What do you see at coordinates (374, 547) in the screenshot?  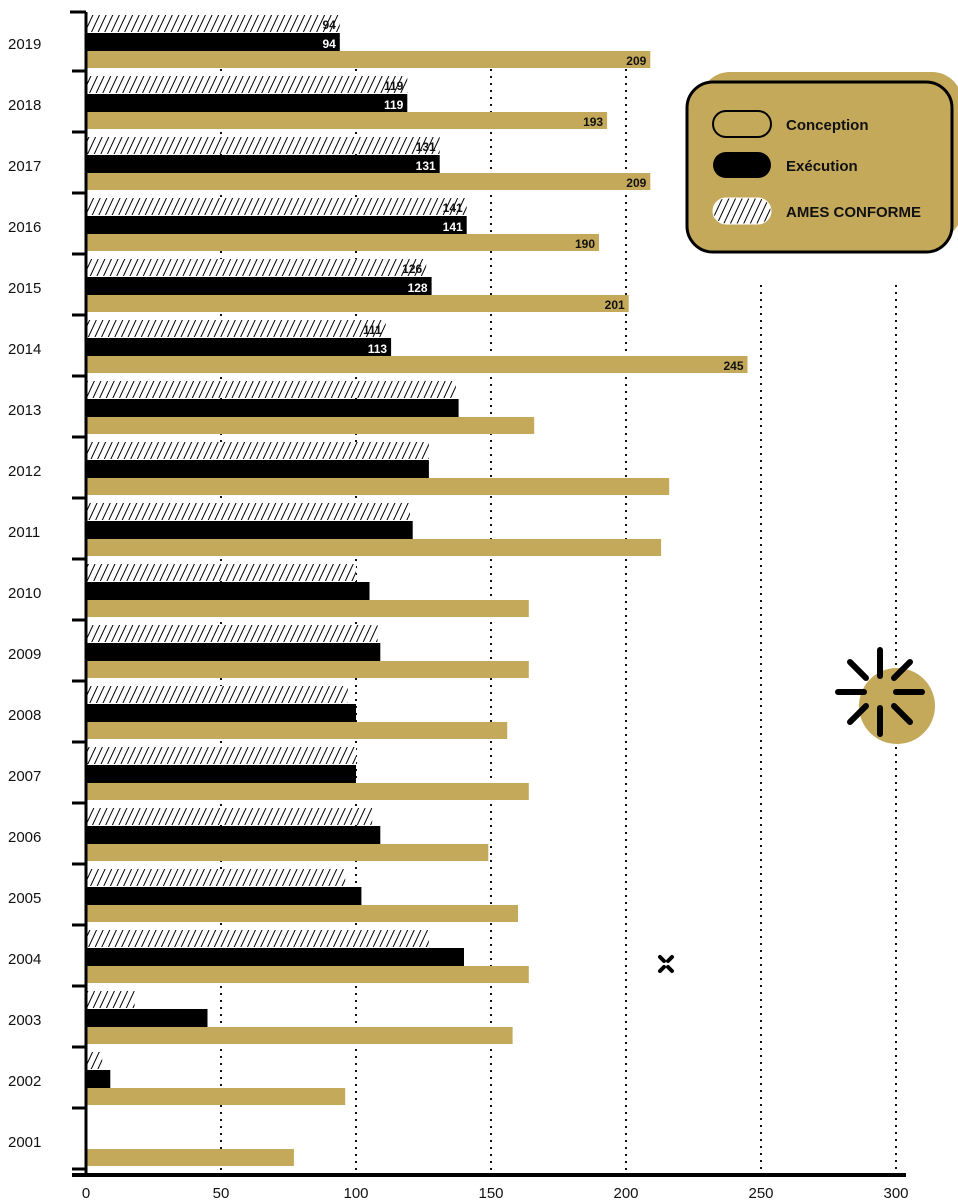 I see `bar-conception-2011` at bounding box center [374, 547].